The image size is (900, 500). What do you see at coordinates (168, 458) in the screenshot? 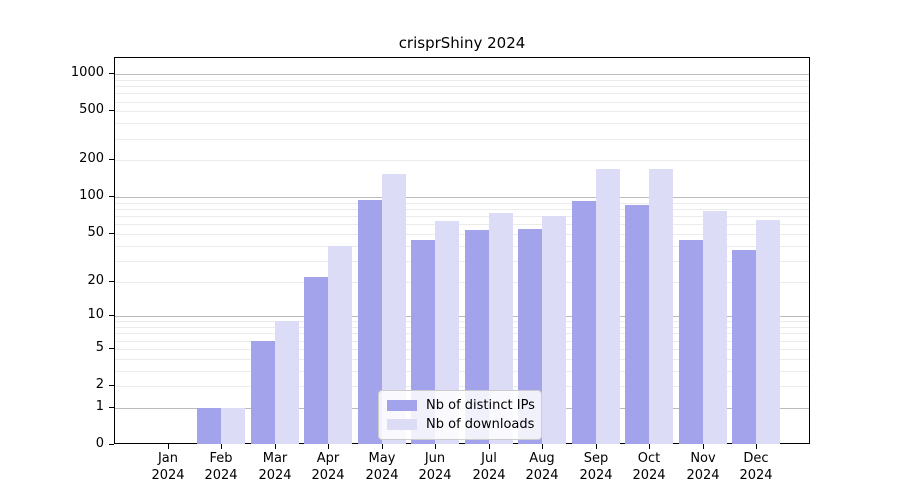
I see `month-label: Jan` at bounding box center [168, 458].